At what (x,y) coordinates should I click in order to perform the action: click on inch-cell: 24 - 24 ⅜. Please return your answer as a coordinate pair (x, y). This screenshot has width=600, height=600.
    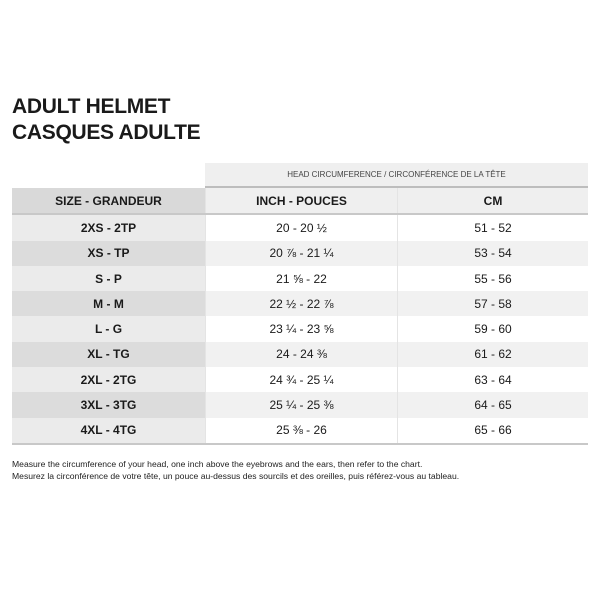
    Looking at the image, I should click on (301, 354).